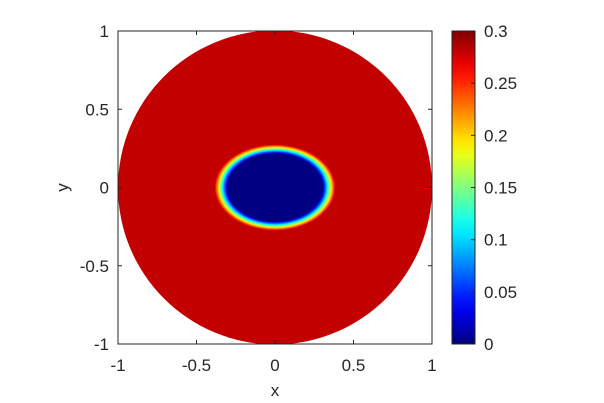 This screenshot has width=604, height=403. I want to click on y-tick-label-3: 0.5, so click(97, 109).